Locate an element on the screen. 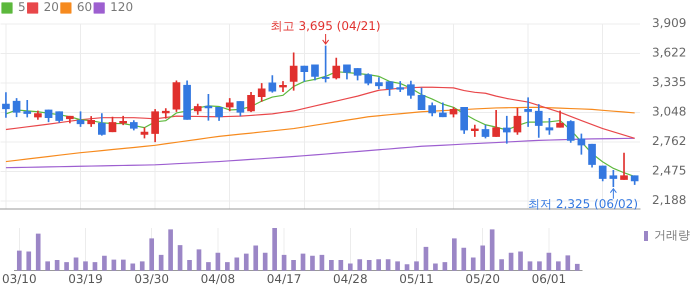 This screenshot has height=289, width=700. x-tick-label: 03/19 is located at coordinates (85, 279).